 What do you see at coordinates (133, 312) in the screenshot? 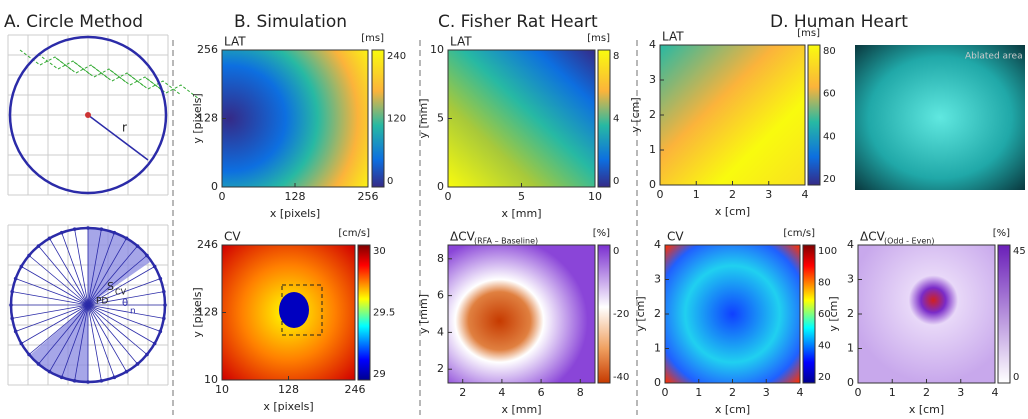
I see `label-n: n` at bounding box center [133, 312].